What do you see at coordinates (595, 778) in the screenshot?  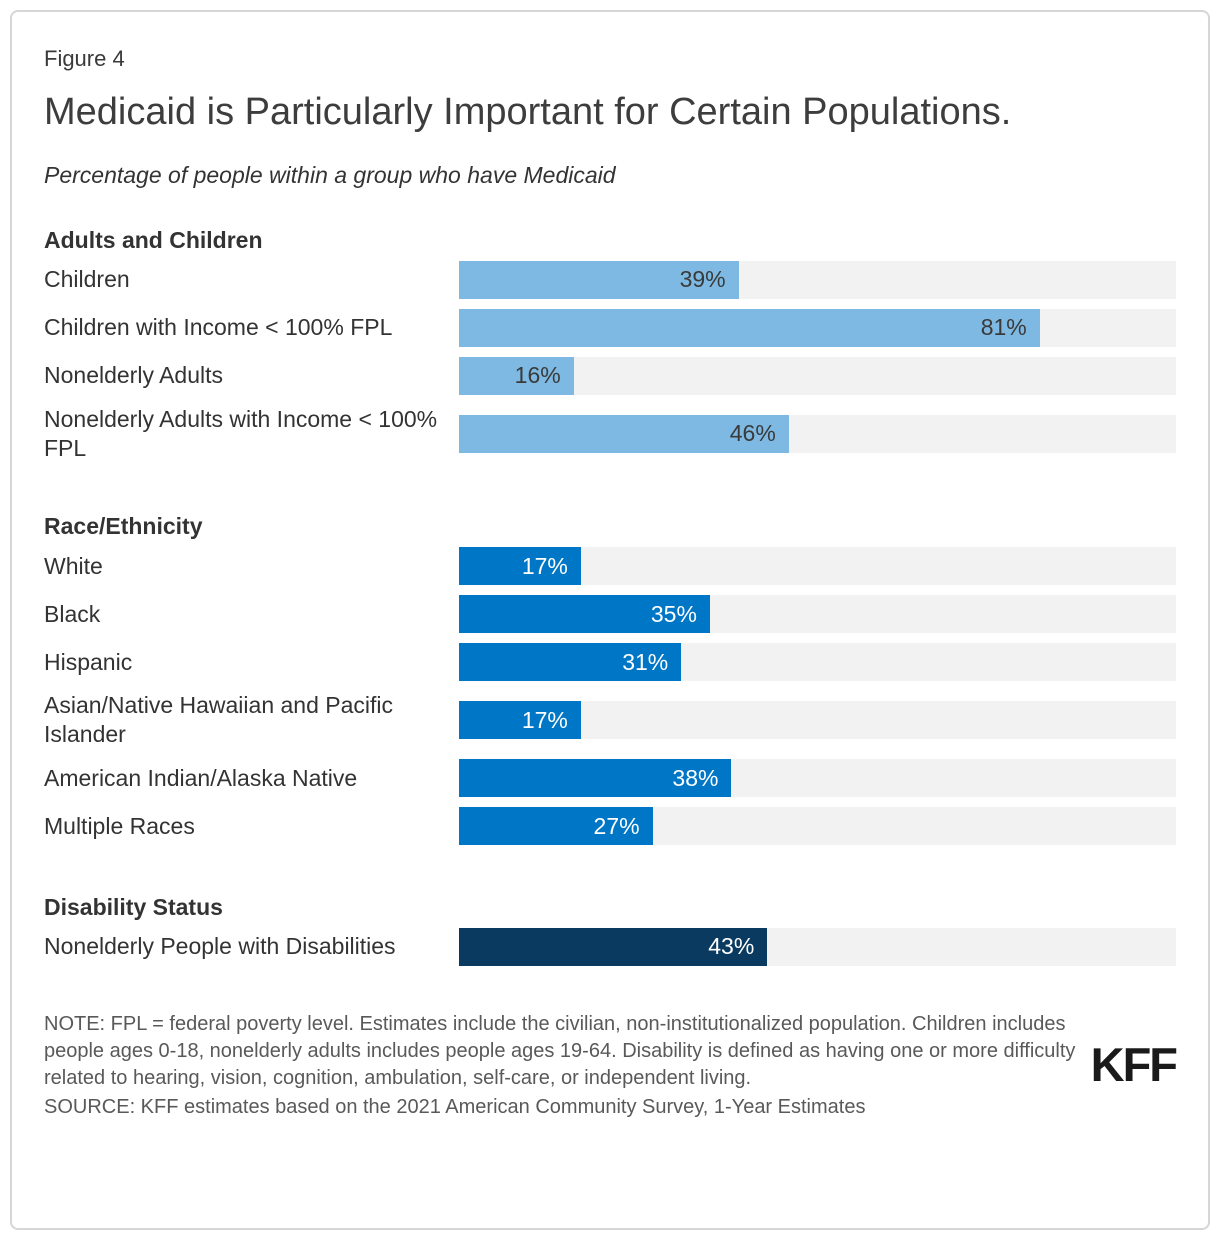 I see `bar-fill: 38%` at bounding box center [595, 778].